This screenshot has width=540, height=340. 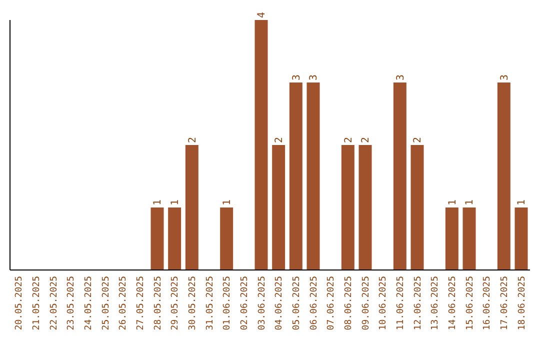 What do you see at coordinates (279, 303) in the screenshot?
I see `x-tick-label: 04.06.2025` at bounding box center [279, 303].